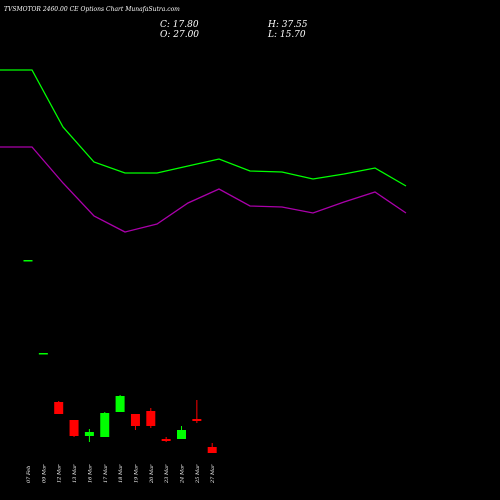  I want to click on date-label: 17 Mar, so click(106, 473).